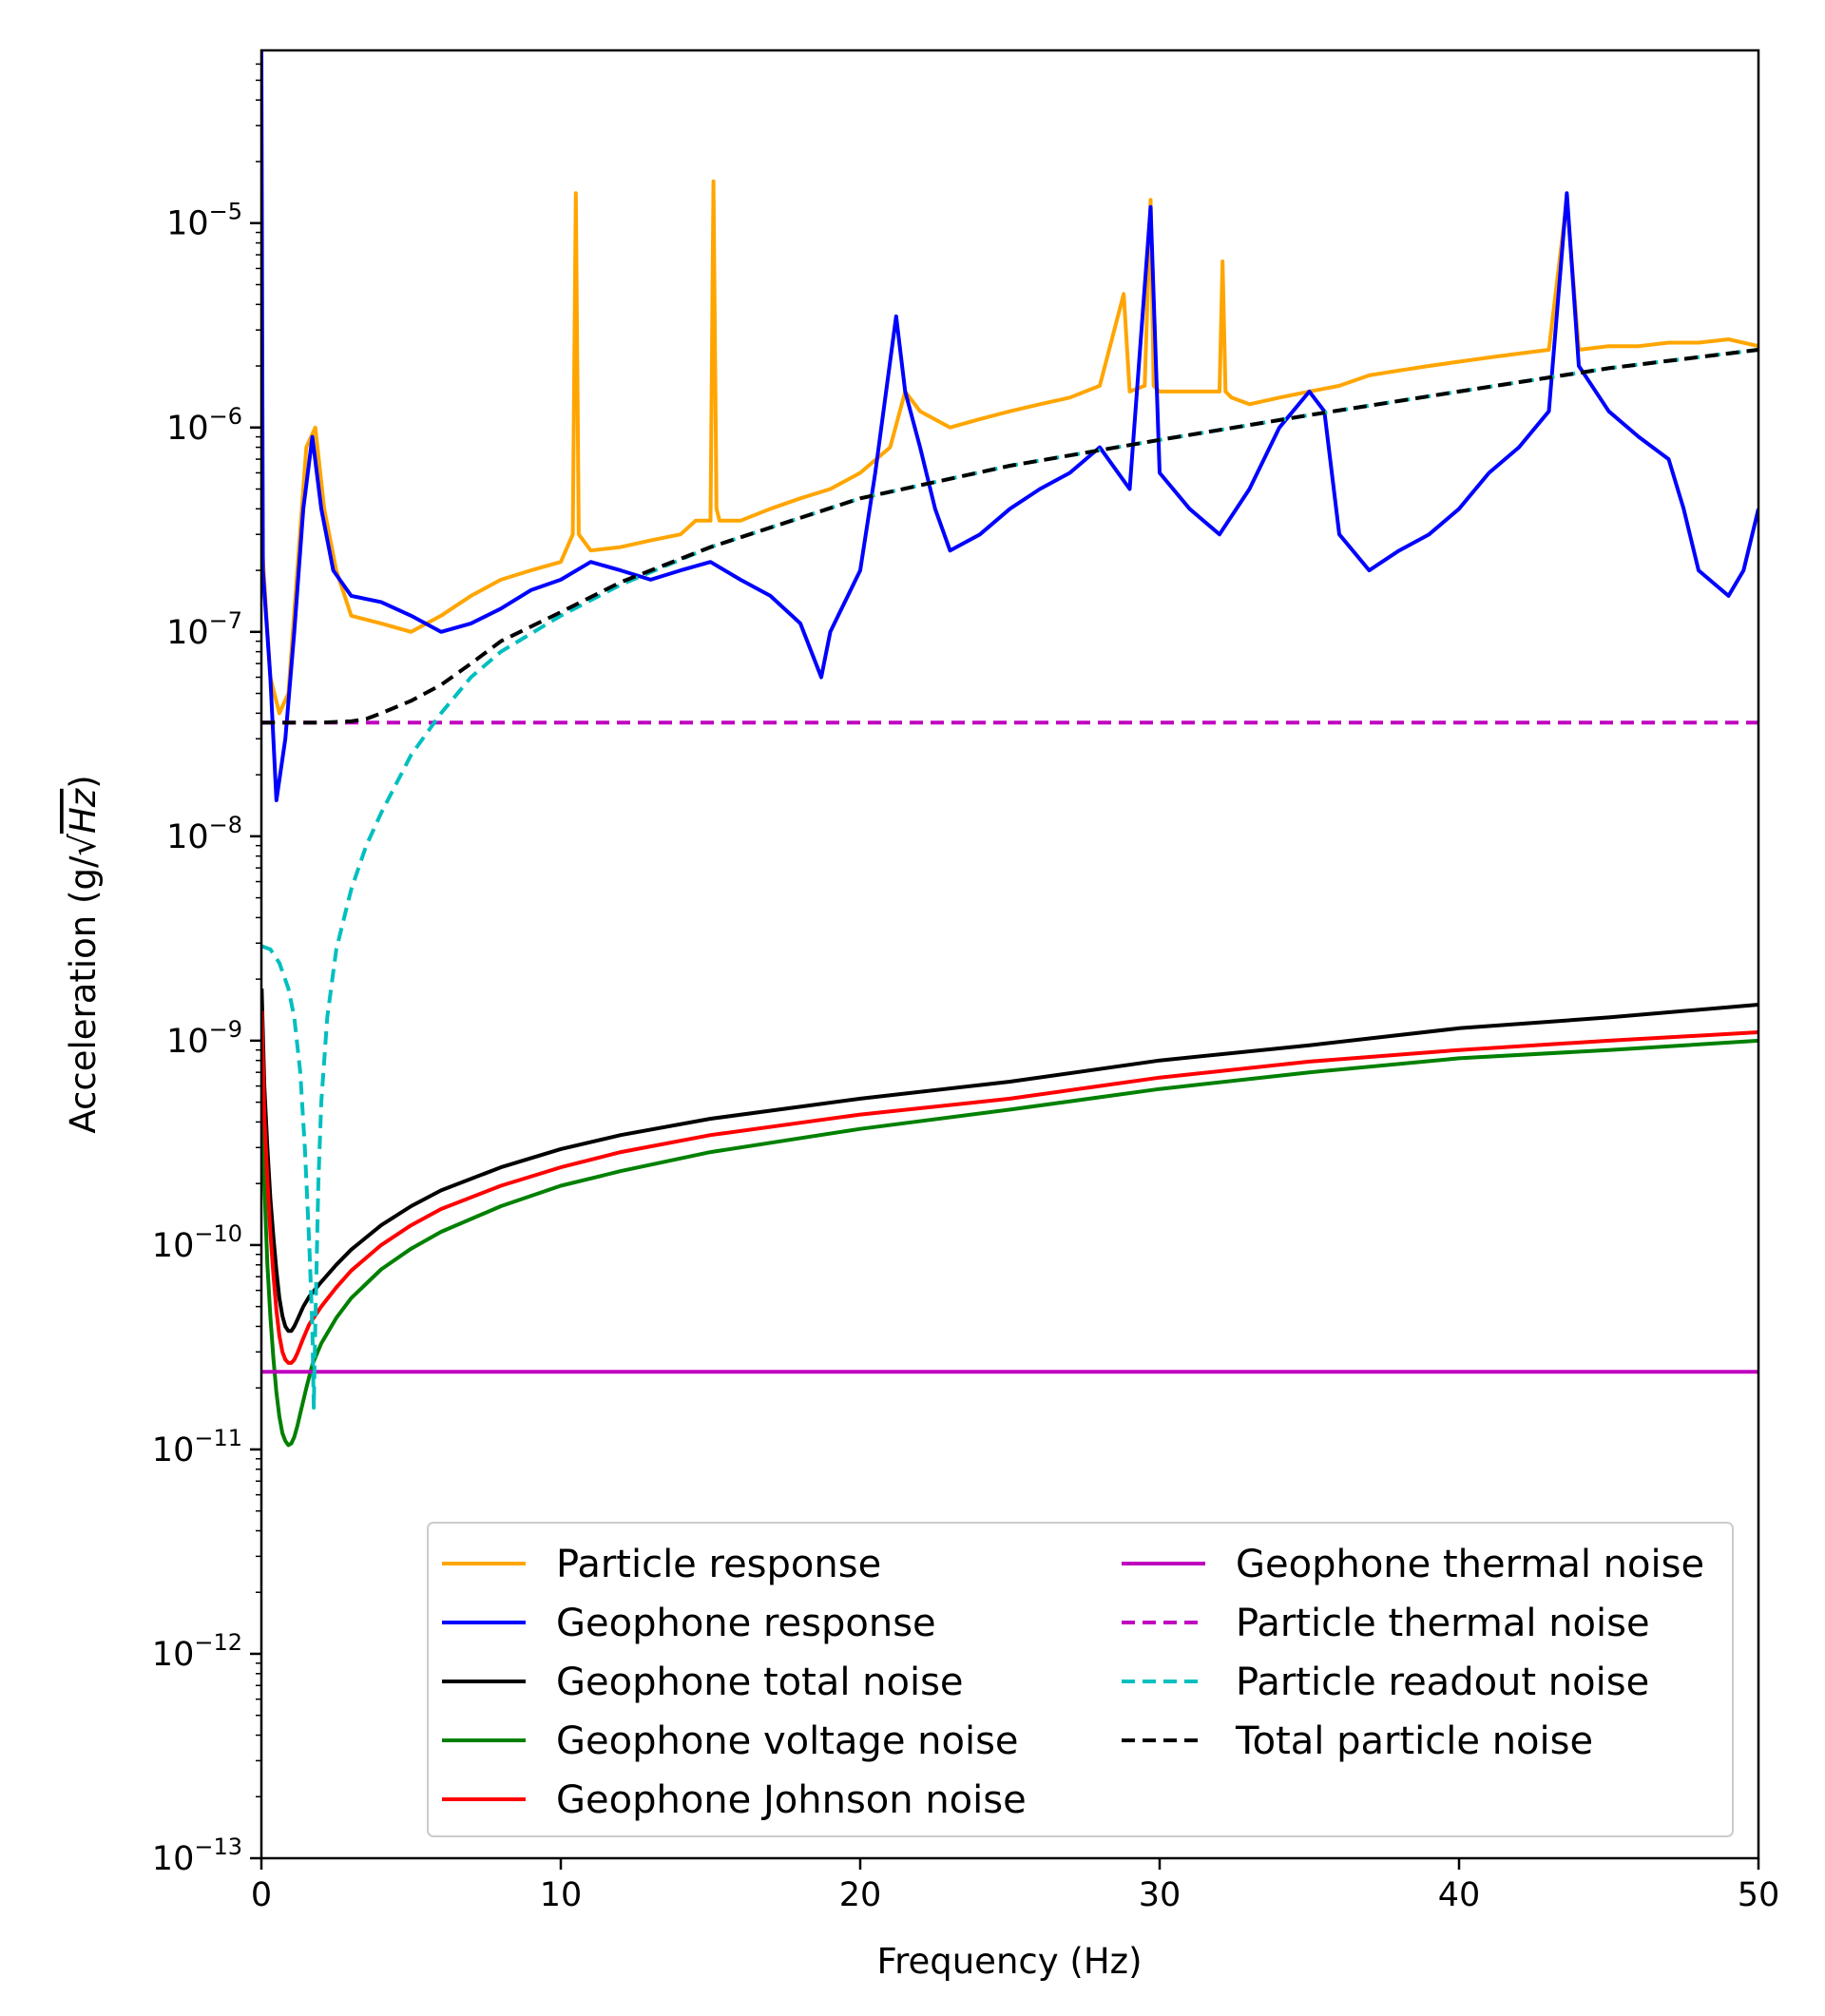  What do you see at coordinates (218, 1847) in the screenshot?
I see `y-tick-exponent: −13` at bounding box center [218, 1847].